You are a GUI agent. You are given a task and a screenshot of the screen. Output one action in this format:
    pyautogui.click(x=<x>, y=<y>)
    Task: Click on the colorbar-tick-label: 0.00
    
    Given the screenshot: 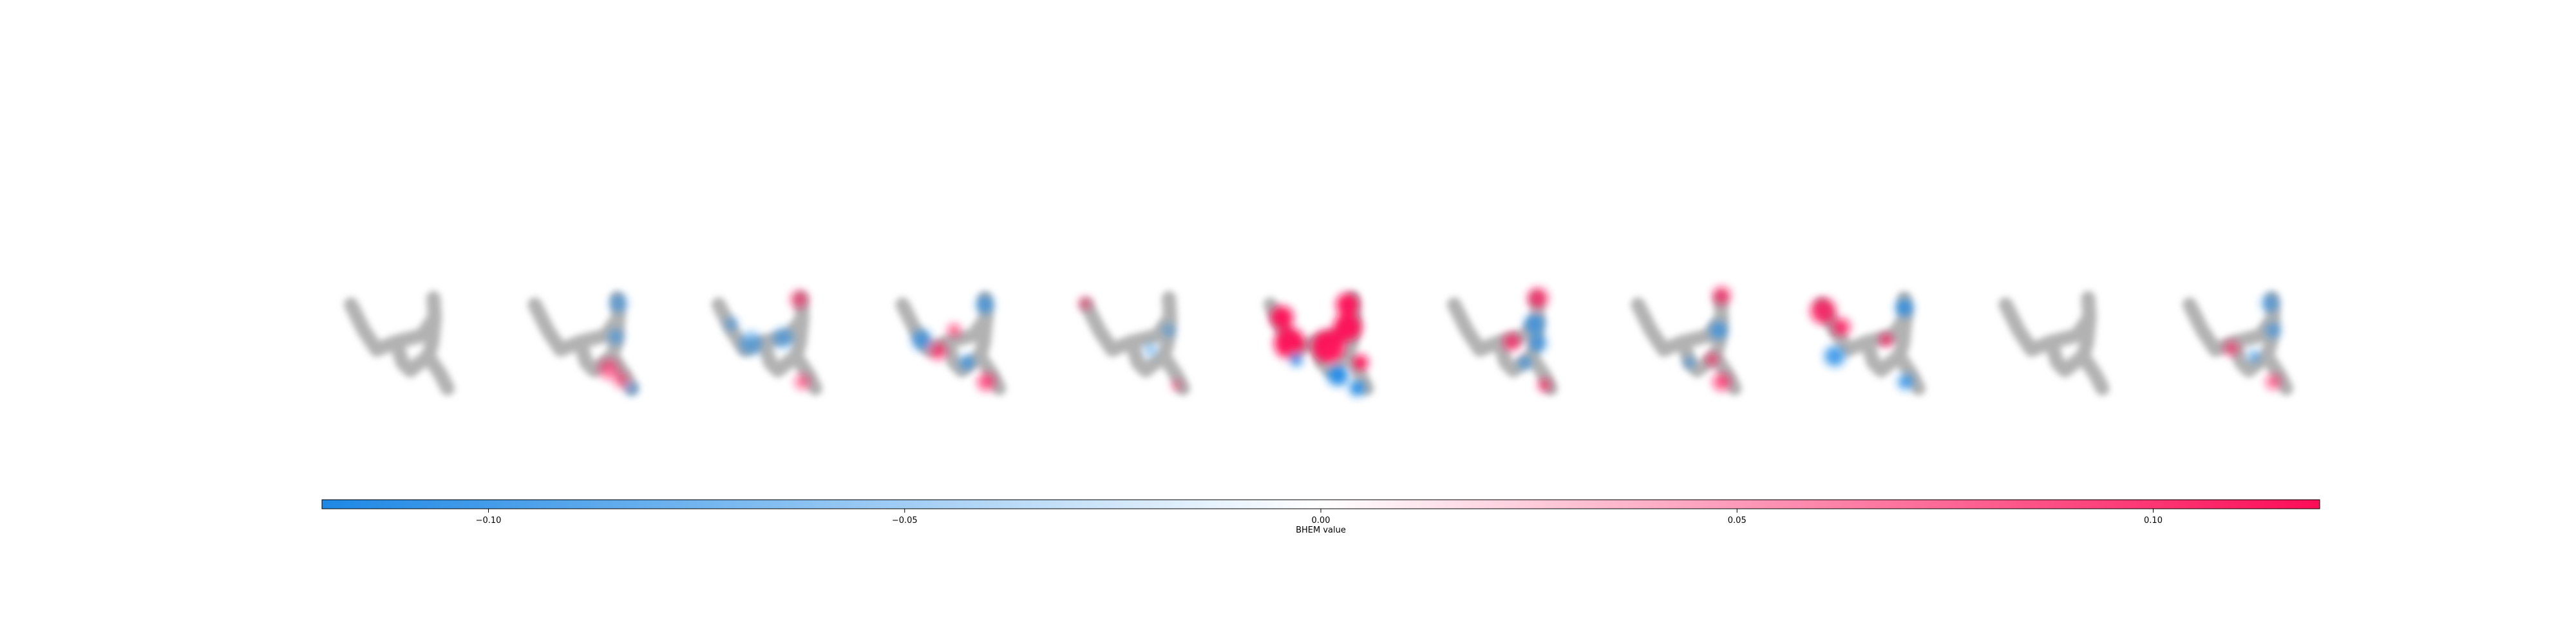 What is the action you would take?
    pyautogui.click(x=1321, y=521)
    